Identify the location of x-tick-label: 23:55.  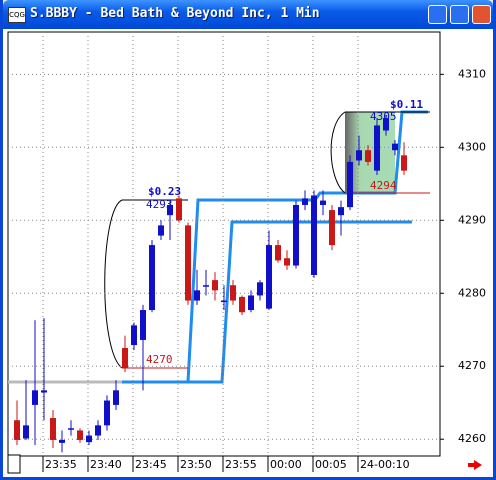
(241, 464).